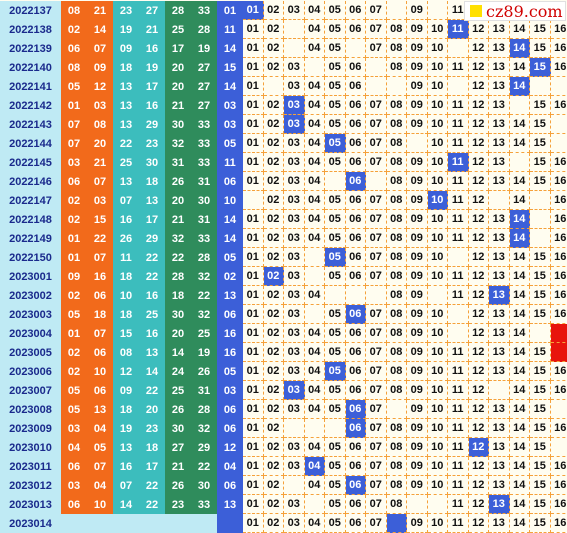  I want to click on issue-number: 2022150, so click(30, 257).